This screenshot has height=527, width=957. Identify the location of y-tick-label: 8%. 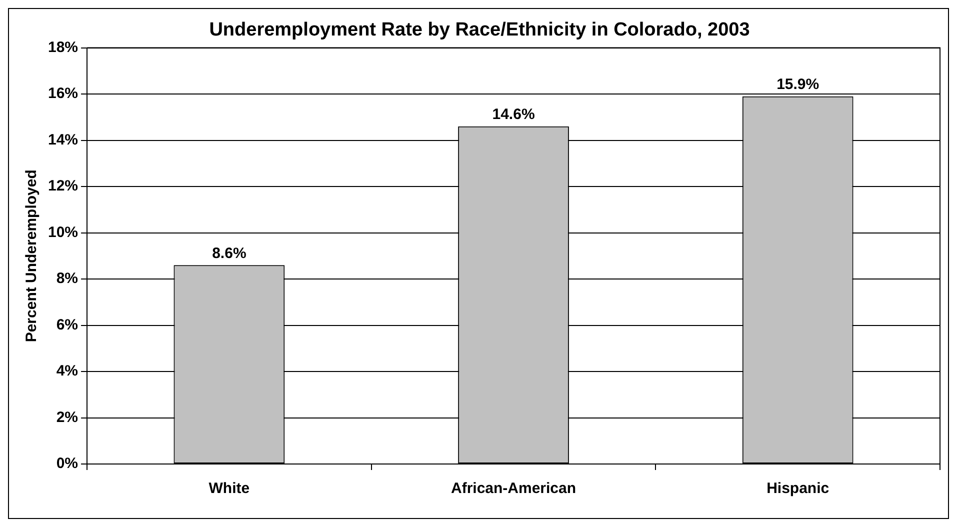
(67, 279).